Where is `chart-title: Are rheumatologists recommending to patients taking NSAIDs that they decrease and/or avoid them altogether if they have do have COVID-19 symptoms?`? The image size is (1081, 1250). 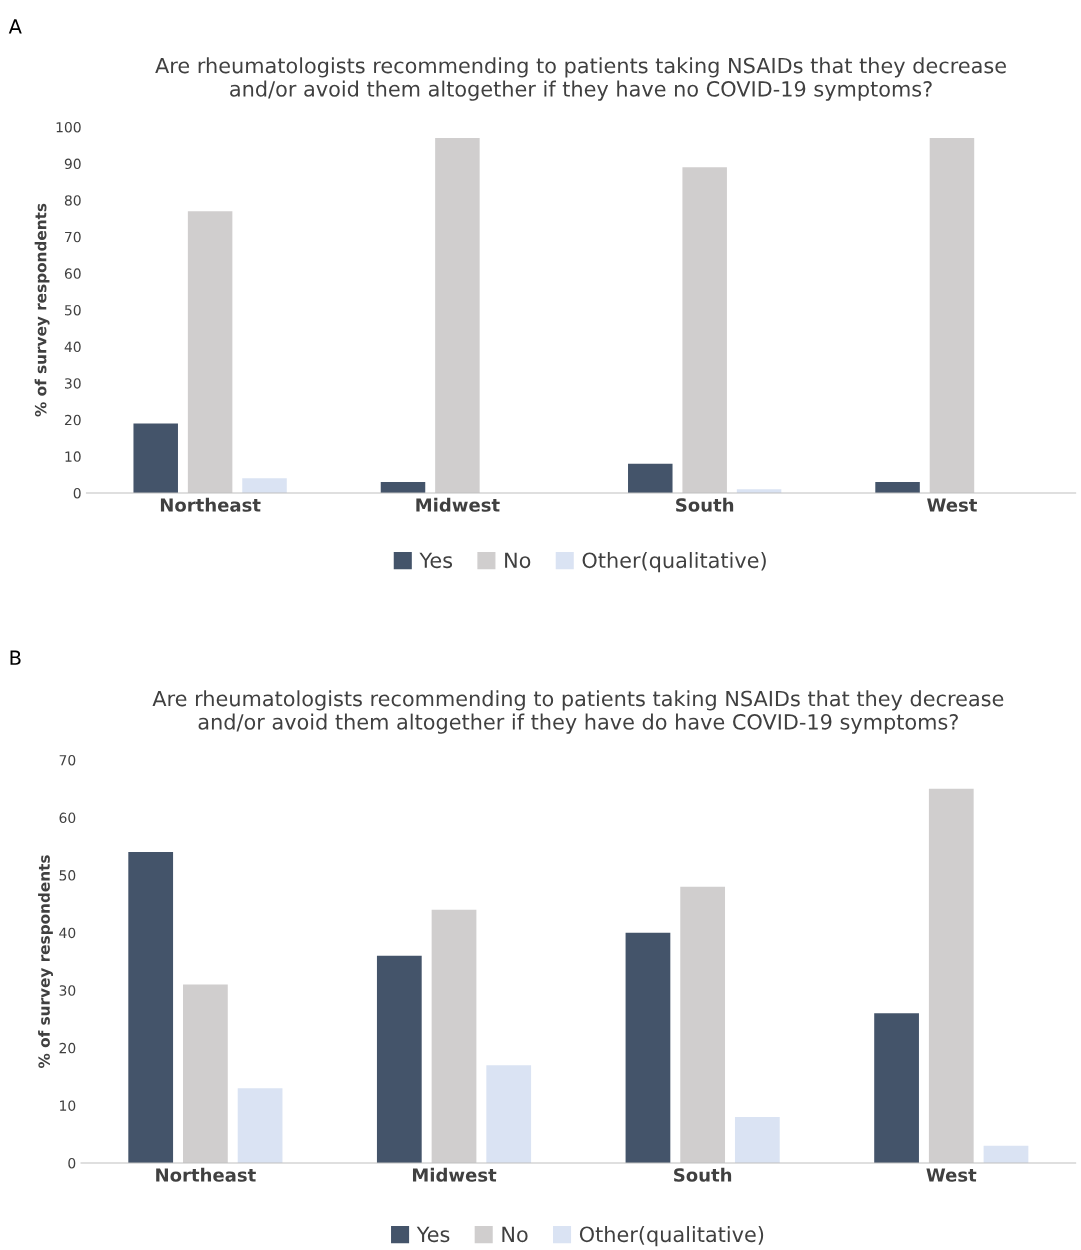
chart-title: Are rheumatologists recommending to patients taking NSAIDs that they decrease and/or avoid them altogether if they have do have COVID-19 symptoms? is located at coordinates (578, 712).